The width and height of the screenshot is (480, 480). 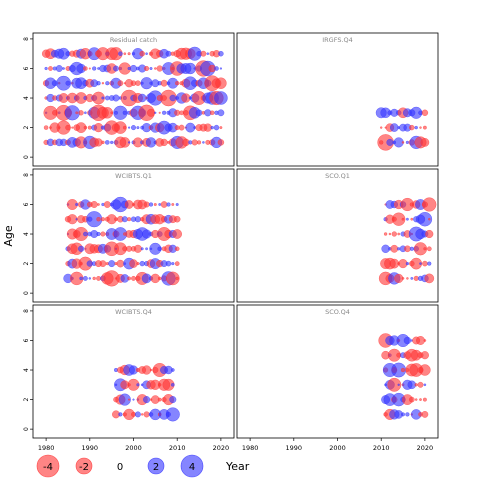 What do you see at coordinates (337, 40) in the screenshot?
I see `panel-title: IRGFS.Q4` at bounding box center [337, 40].